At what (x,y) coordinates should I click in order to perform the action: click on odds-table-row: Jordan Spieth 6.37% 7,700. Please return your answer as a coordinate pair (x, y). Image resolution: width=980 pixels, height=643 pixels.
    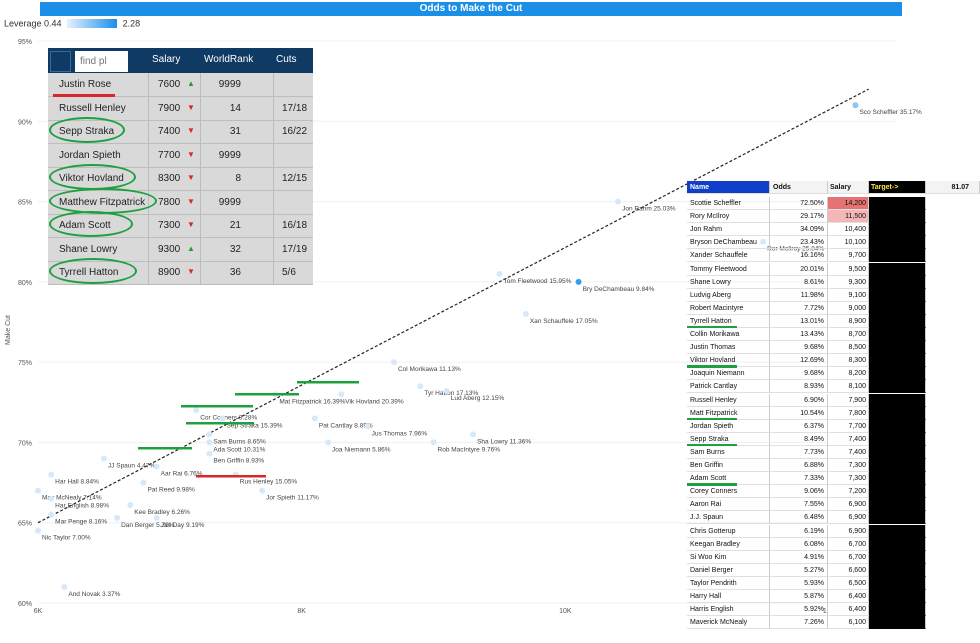
    Looking at the image, I should click on (833, 426).